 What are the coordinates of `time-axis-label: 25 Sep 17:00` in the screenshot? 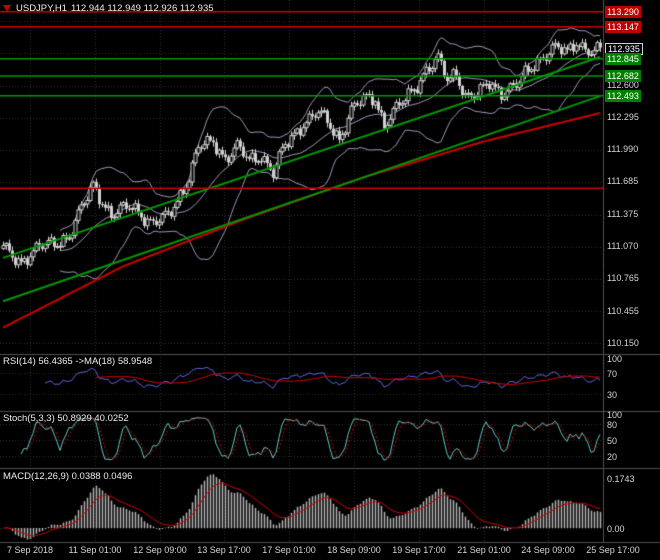 It's located at (613, 550).